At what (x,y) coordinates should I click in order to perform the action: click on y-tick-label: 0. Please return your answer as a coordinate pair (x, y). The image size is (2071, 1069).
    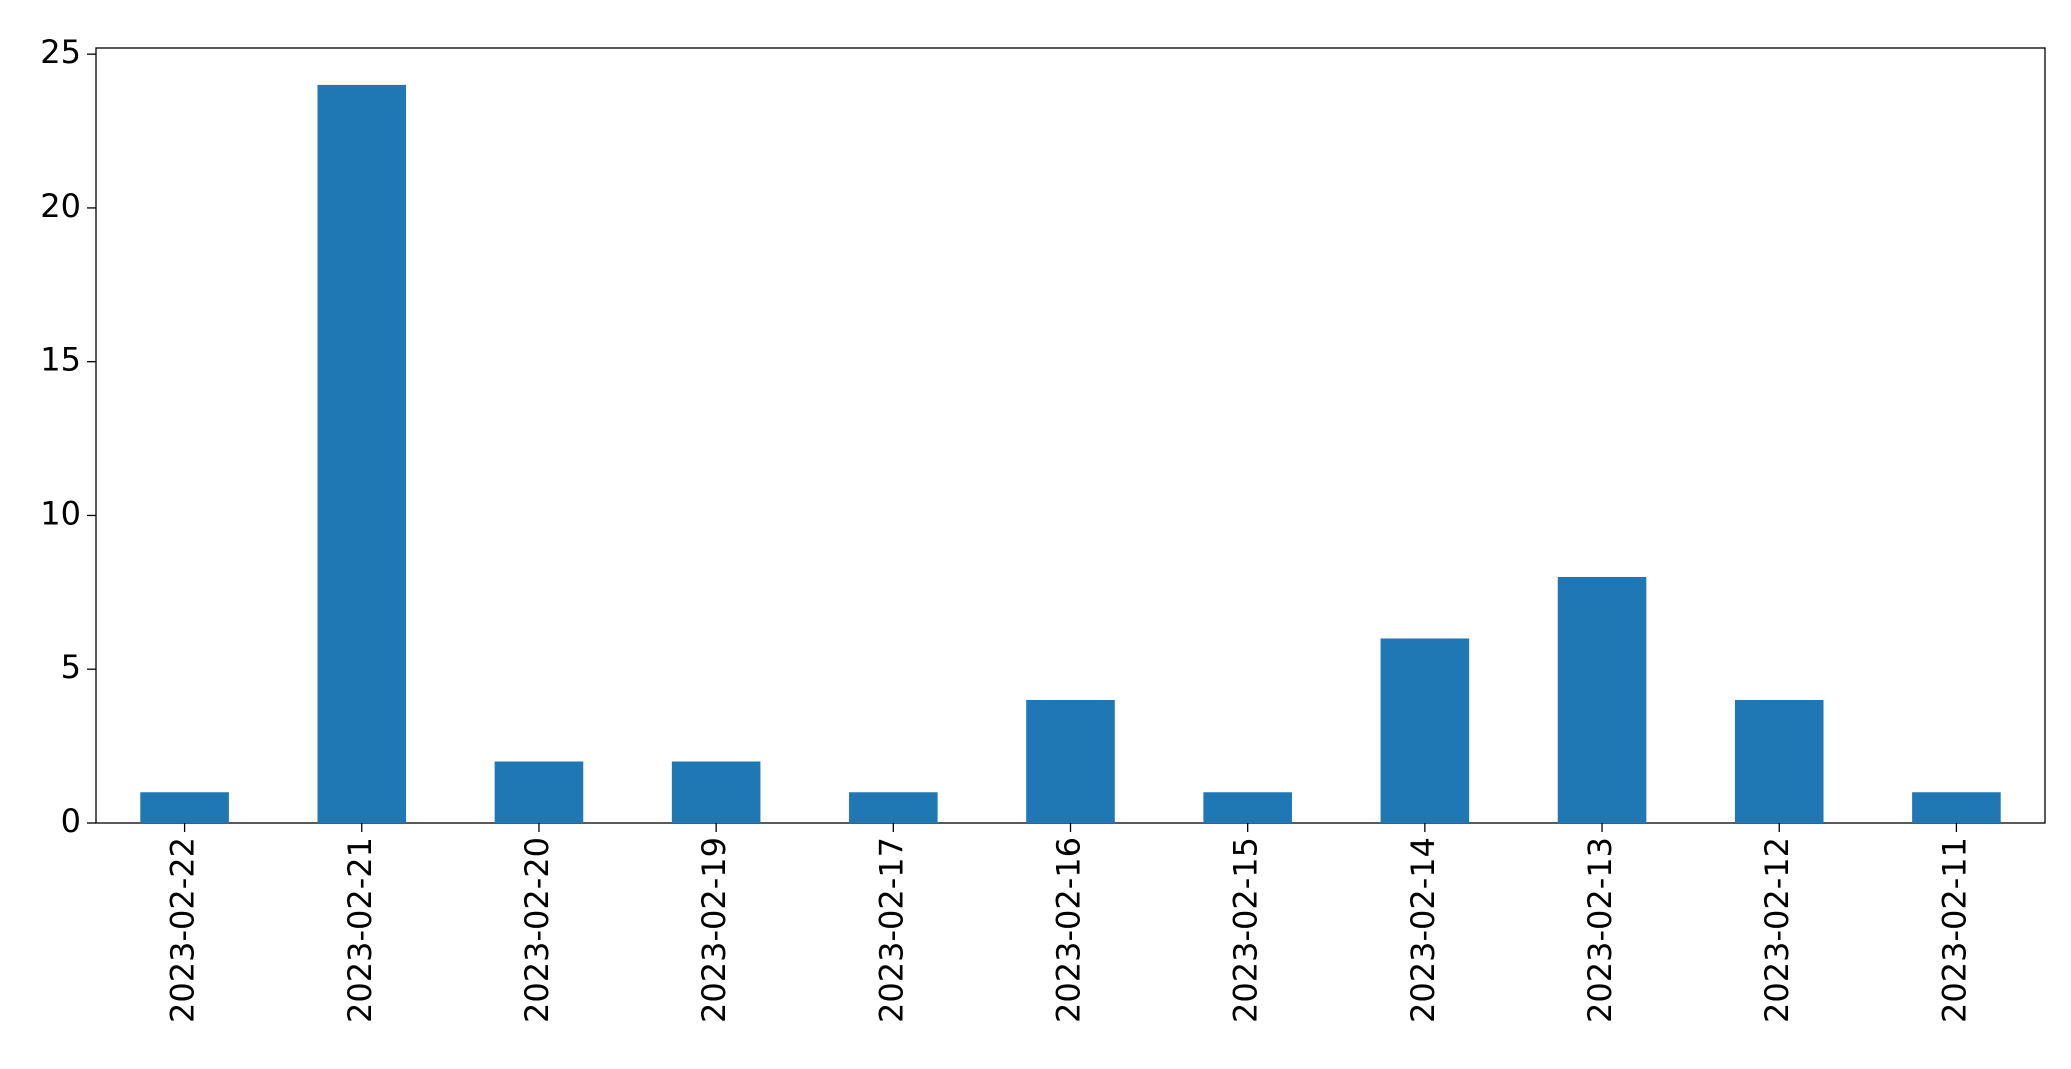
    Looking at the image, I should click on (71, 821).